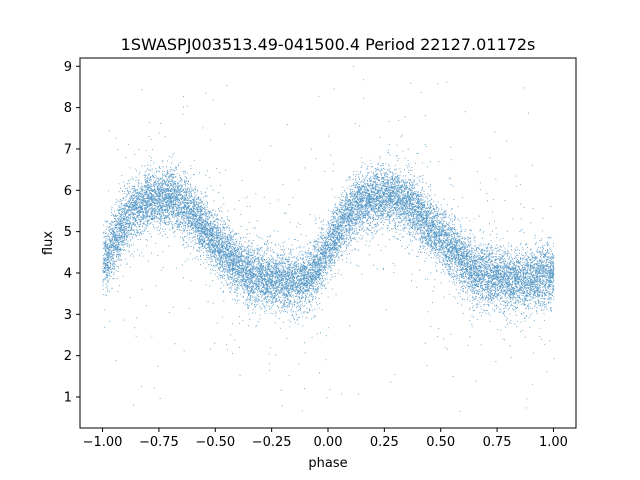 This screenshot has height=480, width=640. What do you see at coordinates (553, 442) in the screenshot?
I see `x-tick-label: 1.00` at bounding box center [553, 442].